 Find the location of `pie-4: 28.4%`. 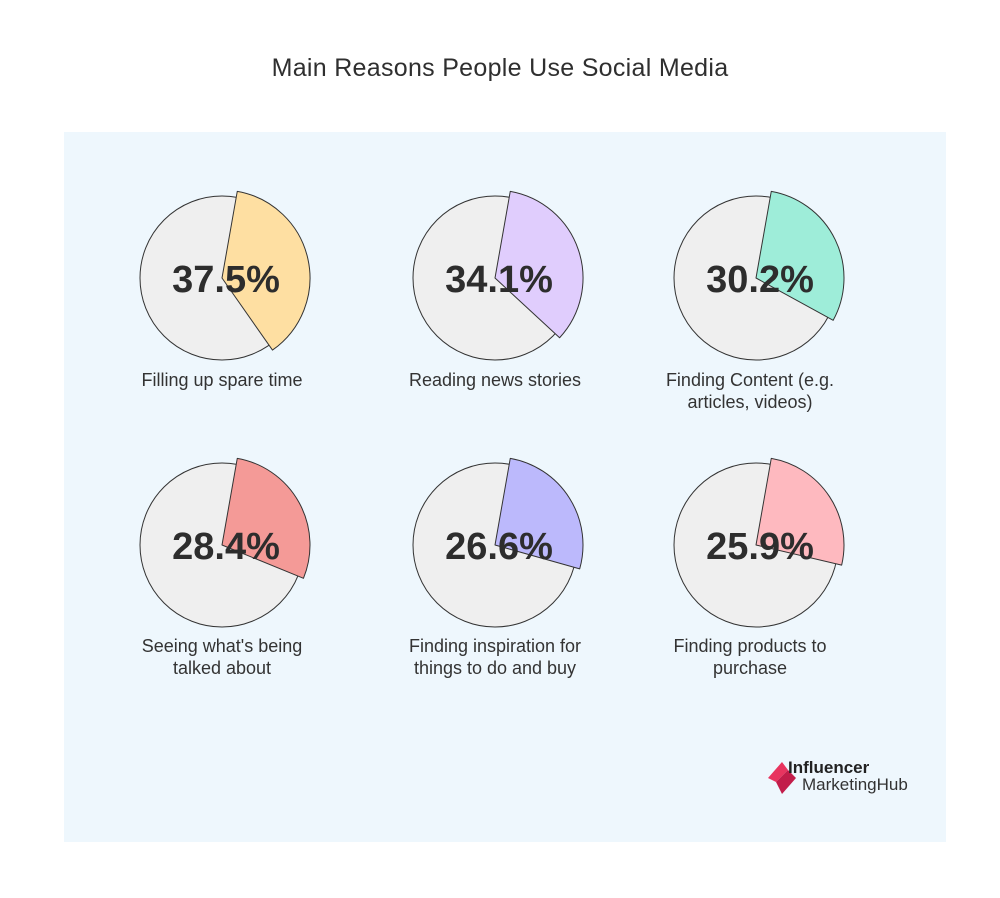

pie-4: 28.4% is located at coordinates (225, 542).